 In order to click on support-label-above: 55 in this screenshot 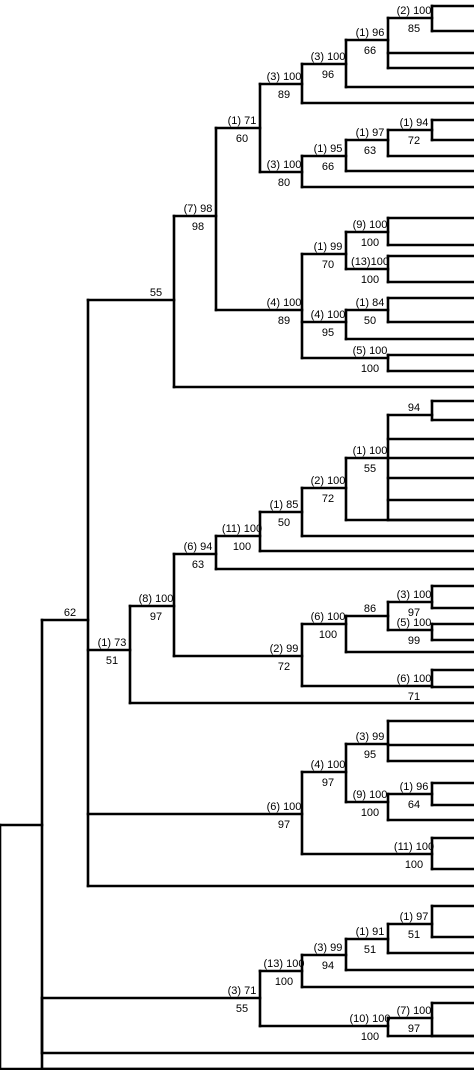, I will do `click(156, 293)`.